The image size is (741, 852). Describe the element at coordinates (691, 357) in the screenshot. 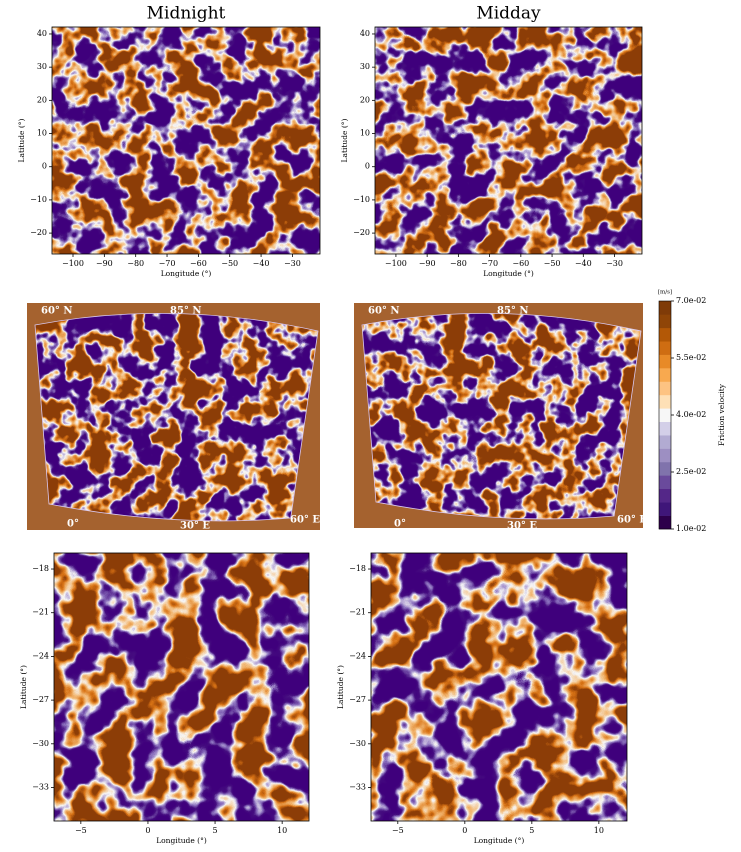

I see `colorbar-tick-label: 5.5e-02` at that location.